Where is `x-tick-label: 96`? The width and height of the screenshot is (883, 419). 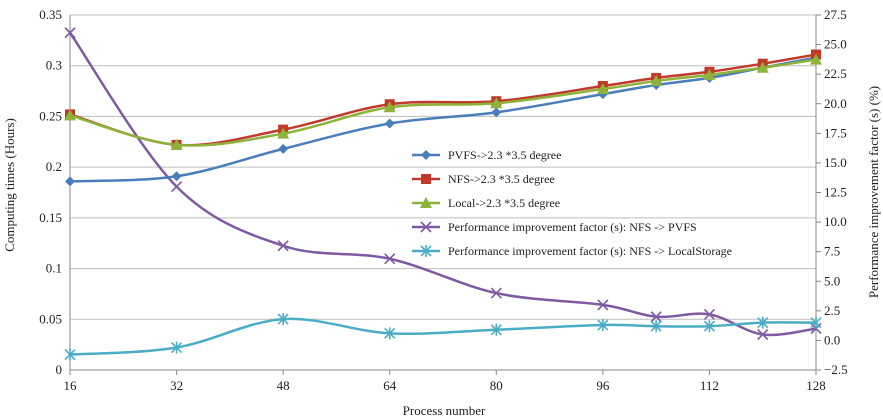 x-tick-label: 96 is located at coordinates (603, 385).